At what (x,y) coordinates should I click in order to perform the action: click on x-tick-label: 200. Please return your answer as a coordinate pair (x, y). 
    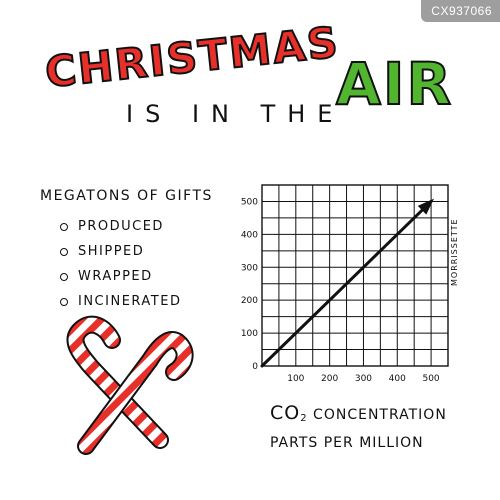
    Looking at the image, I should click on (329, 379).